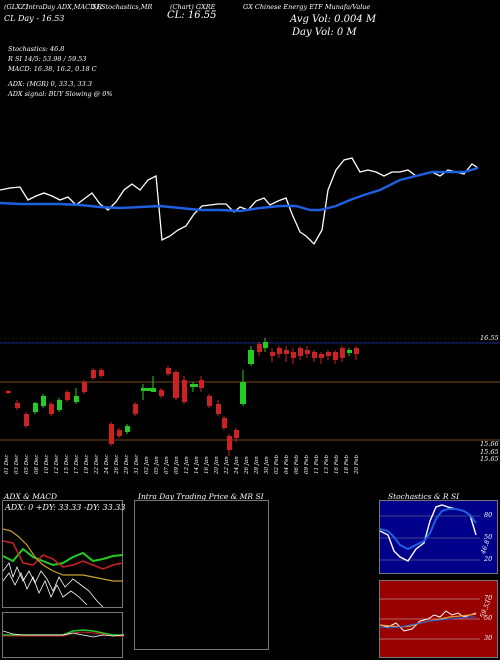 This screenshot has width=500, height=660. What do you see at coordinates (187, 465) in the screenshot?
I see `date-label: 12 Jan` at bounding box center [187, 465].